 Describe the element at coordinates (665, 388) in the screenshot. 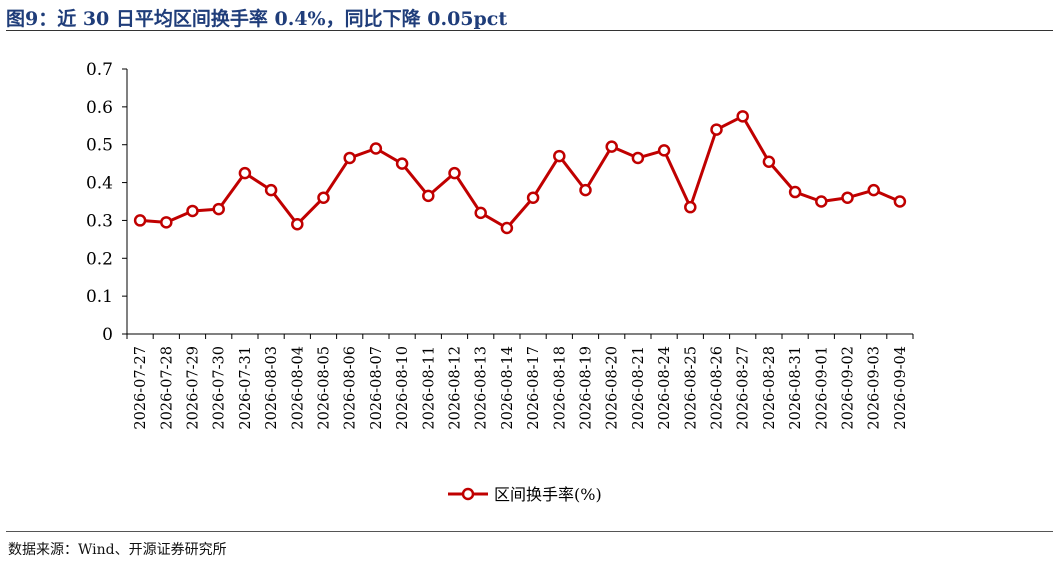

I see `x-tick-label: 2026-08-24` at that location.